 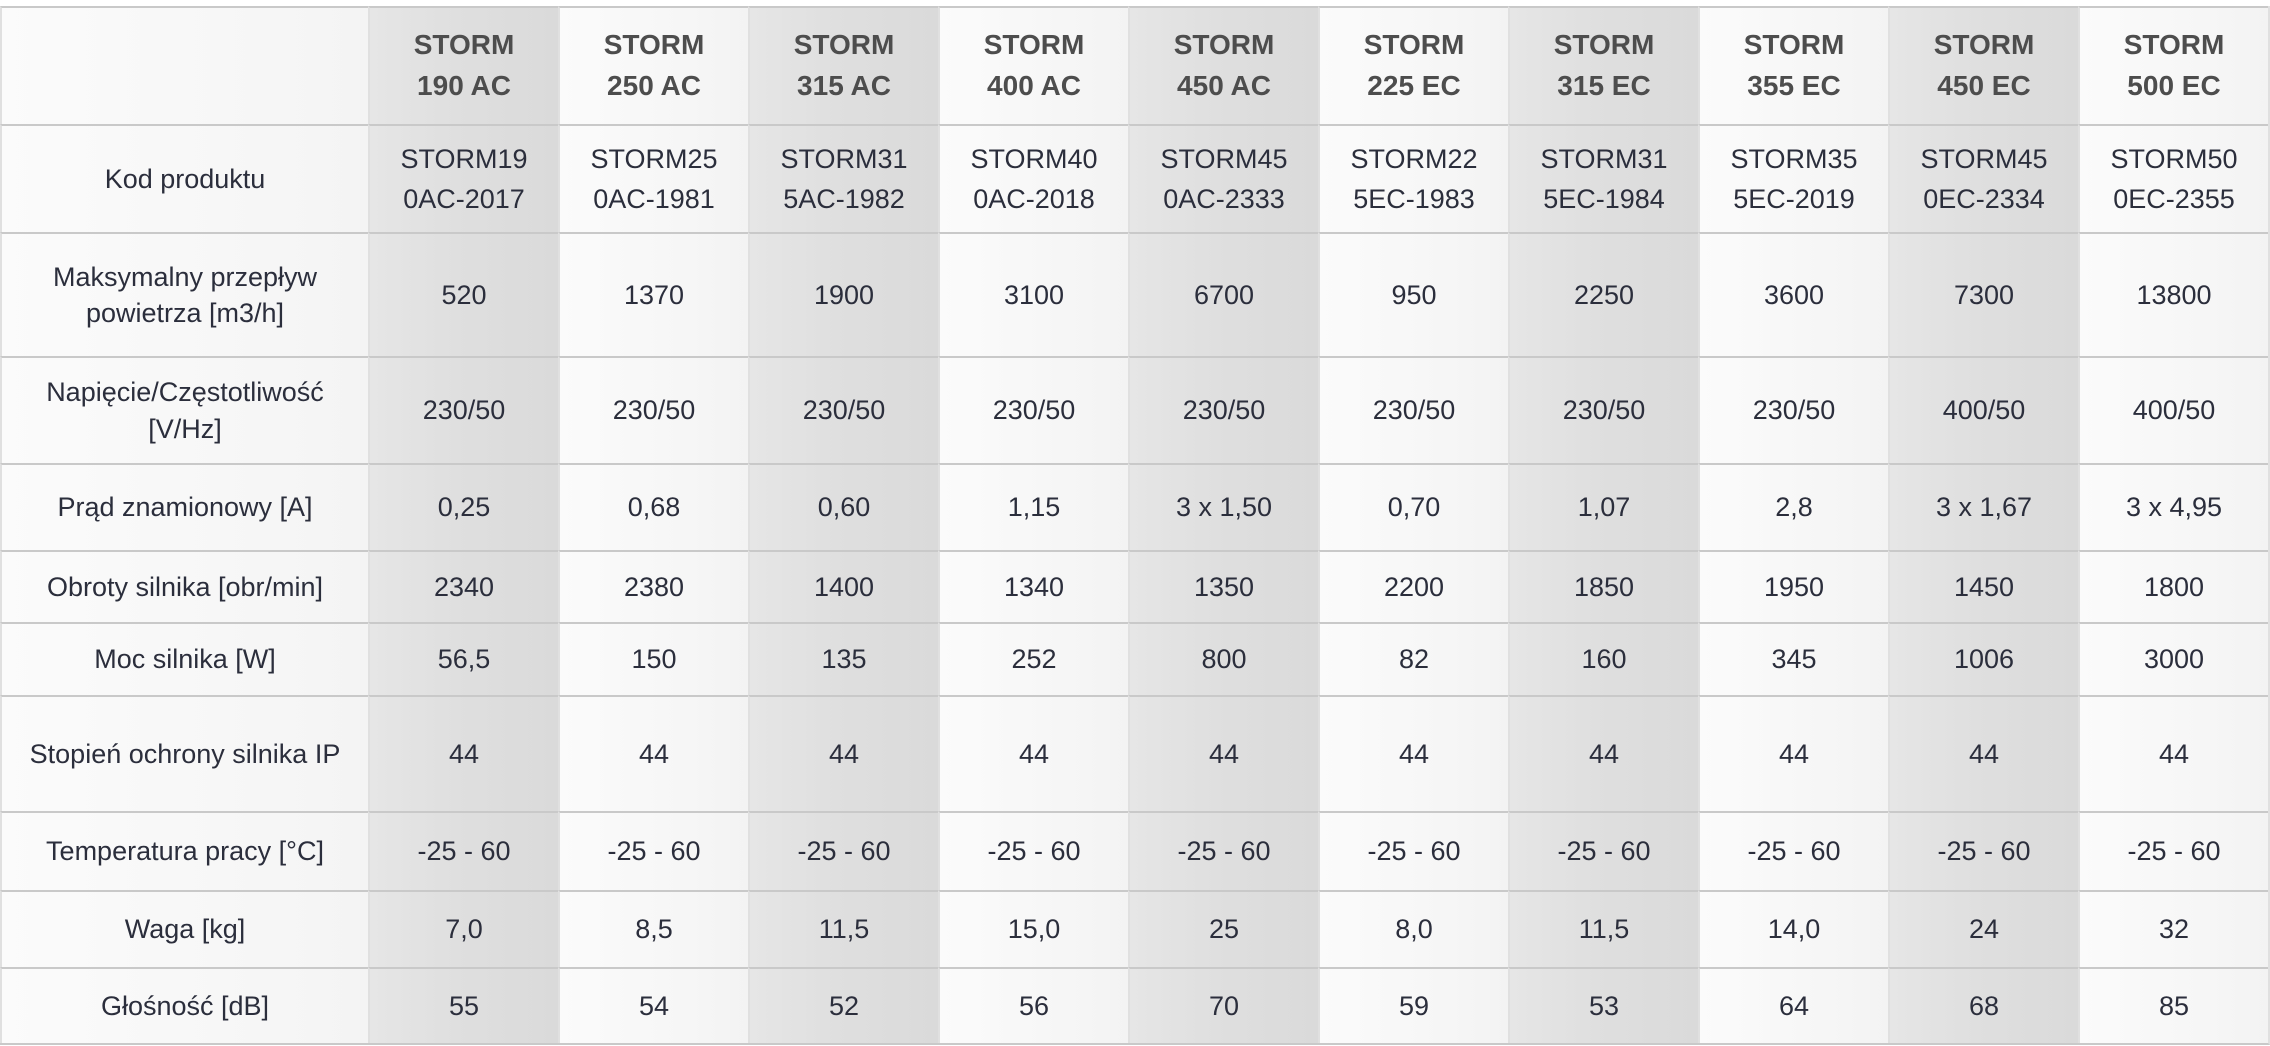 I want to click on row-label: Prąd znamionowy [A], so click(x=184, y=506).